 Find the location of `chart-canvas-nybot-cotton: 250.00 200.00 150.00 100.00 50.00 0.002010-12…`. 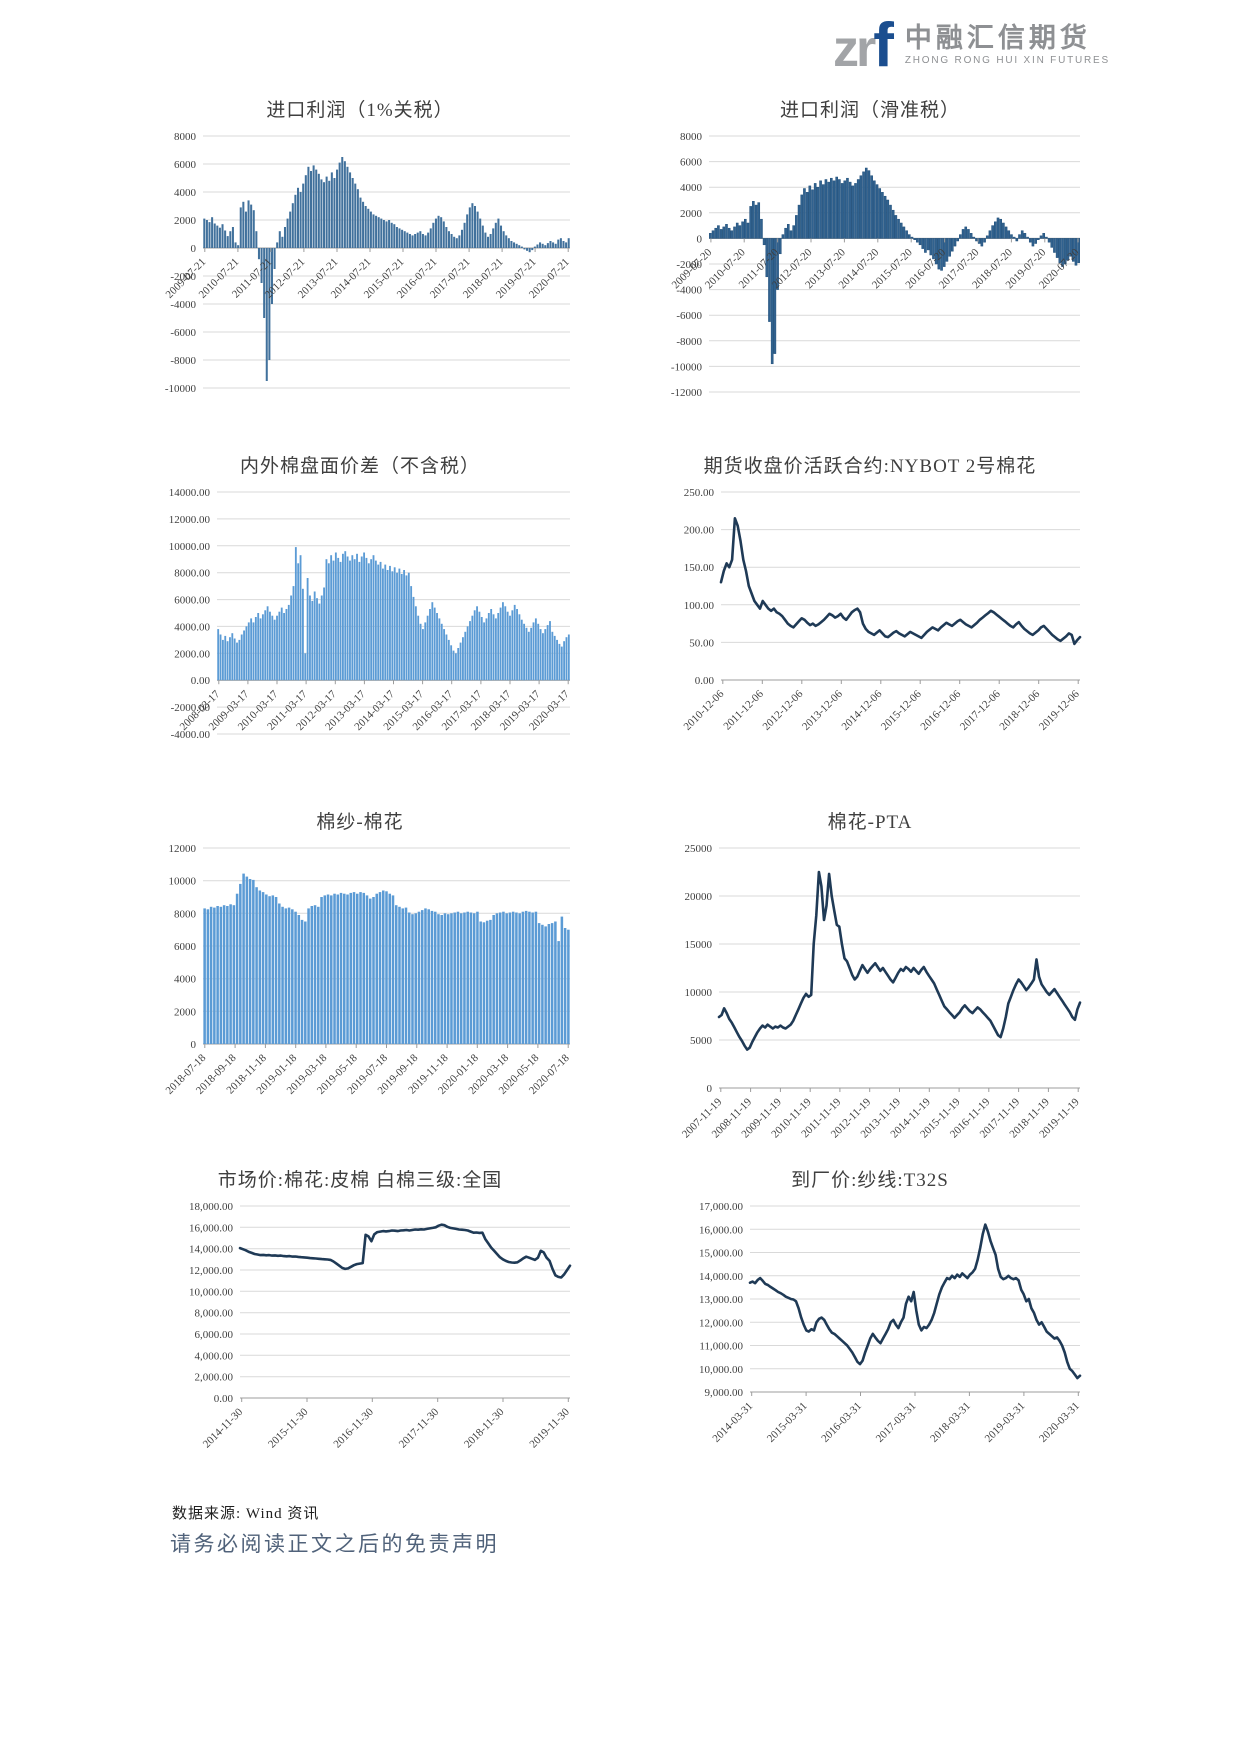

chart-canvas-nybot-cotton: 250.00 200.00 150.00 100.00 50.00 0.002010-12… is located at coordinates (882, 610).